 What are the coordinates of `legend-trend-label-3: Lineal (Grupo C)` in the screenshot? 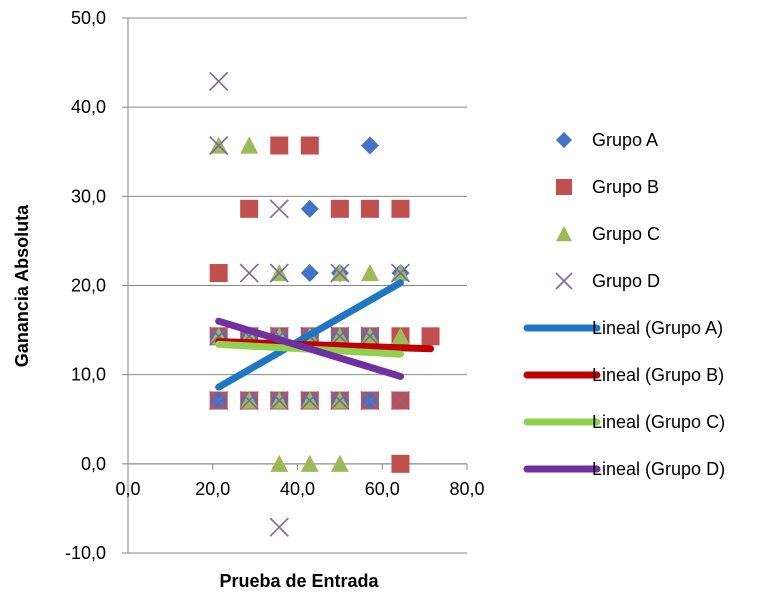 It's located at (658, 422).